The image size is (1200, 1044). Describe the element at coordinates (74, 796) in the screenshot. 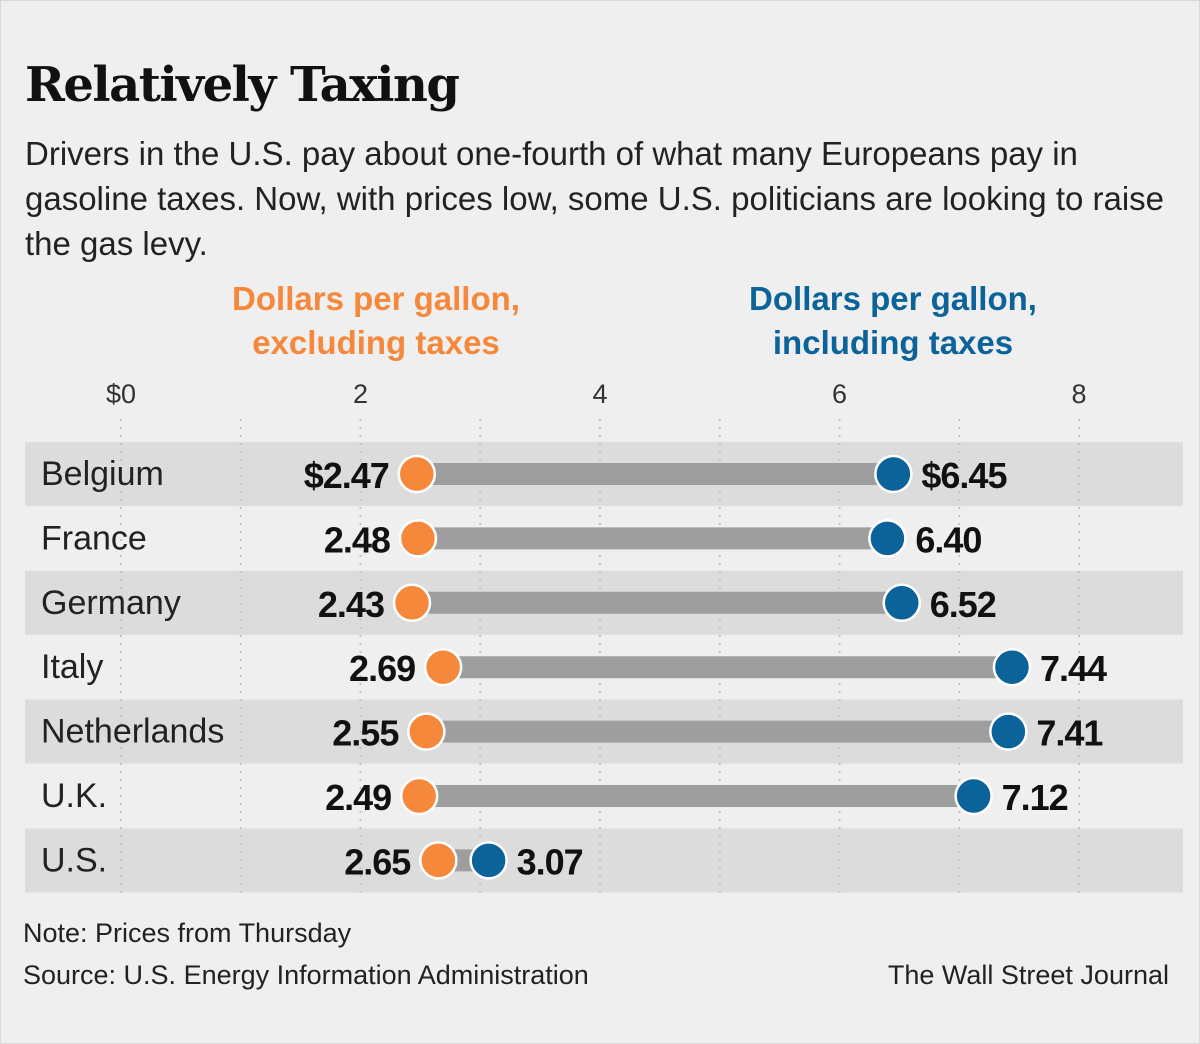

I see `row-label: U.K.` at that location.